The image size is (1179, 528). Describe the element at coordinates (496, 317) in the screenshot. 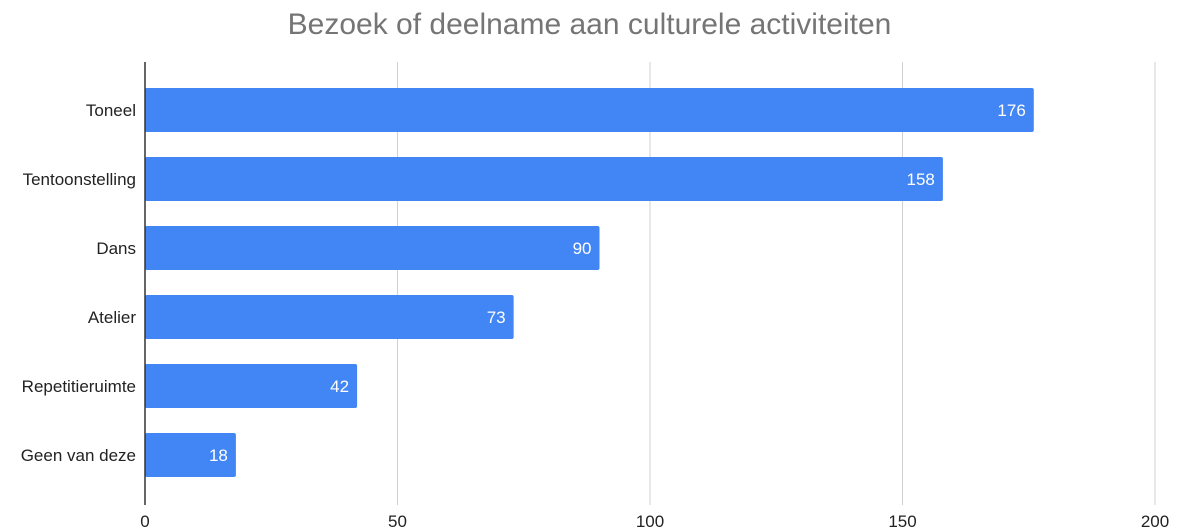

I see `data-label: 73` at that location.